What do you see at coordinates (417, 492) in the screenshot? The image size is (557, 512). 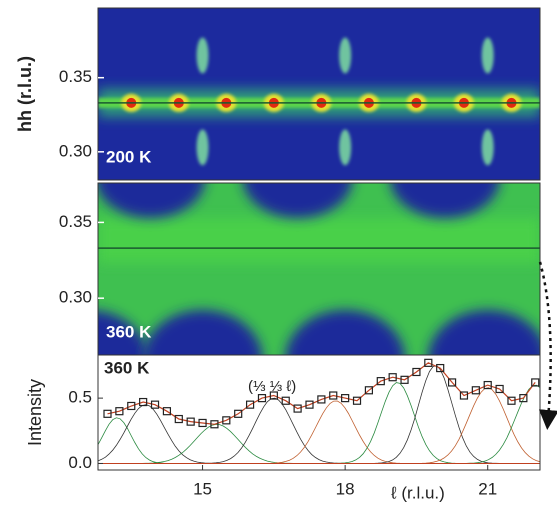 I see `x-axis-label: ℓ (r.l.u.)` at bounding box center [417, 492].